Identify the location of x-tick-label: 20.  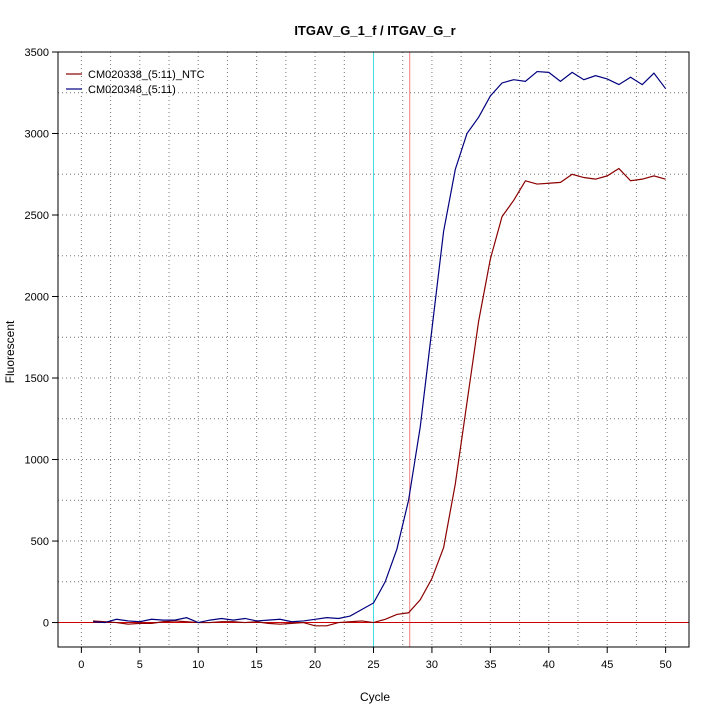
(315, 665).